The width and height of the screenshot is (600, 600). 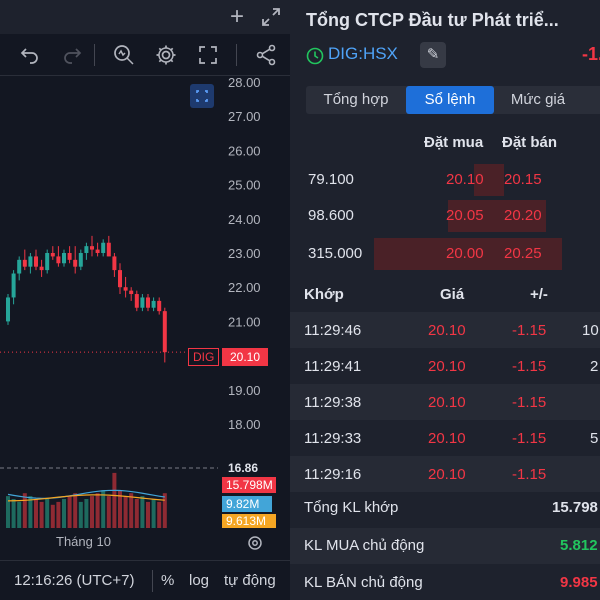 What do you see at coordinates (445, 438) in the screenshot?
I see `trade-row: 11:29:33 20.10 -1.15 5` at bounding box center [445, 438].